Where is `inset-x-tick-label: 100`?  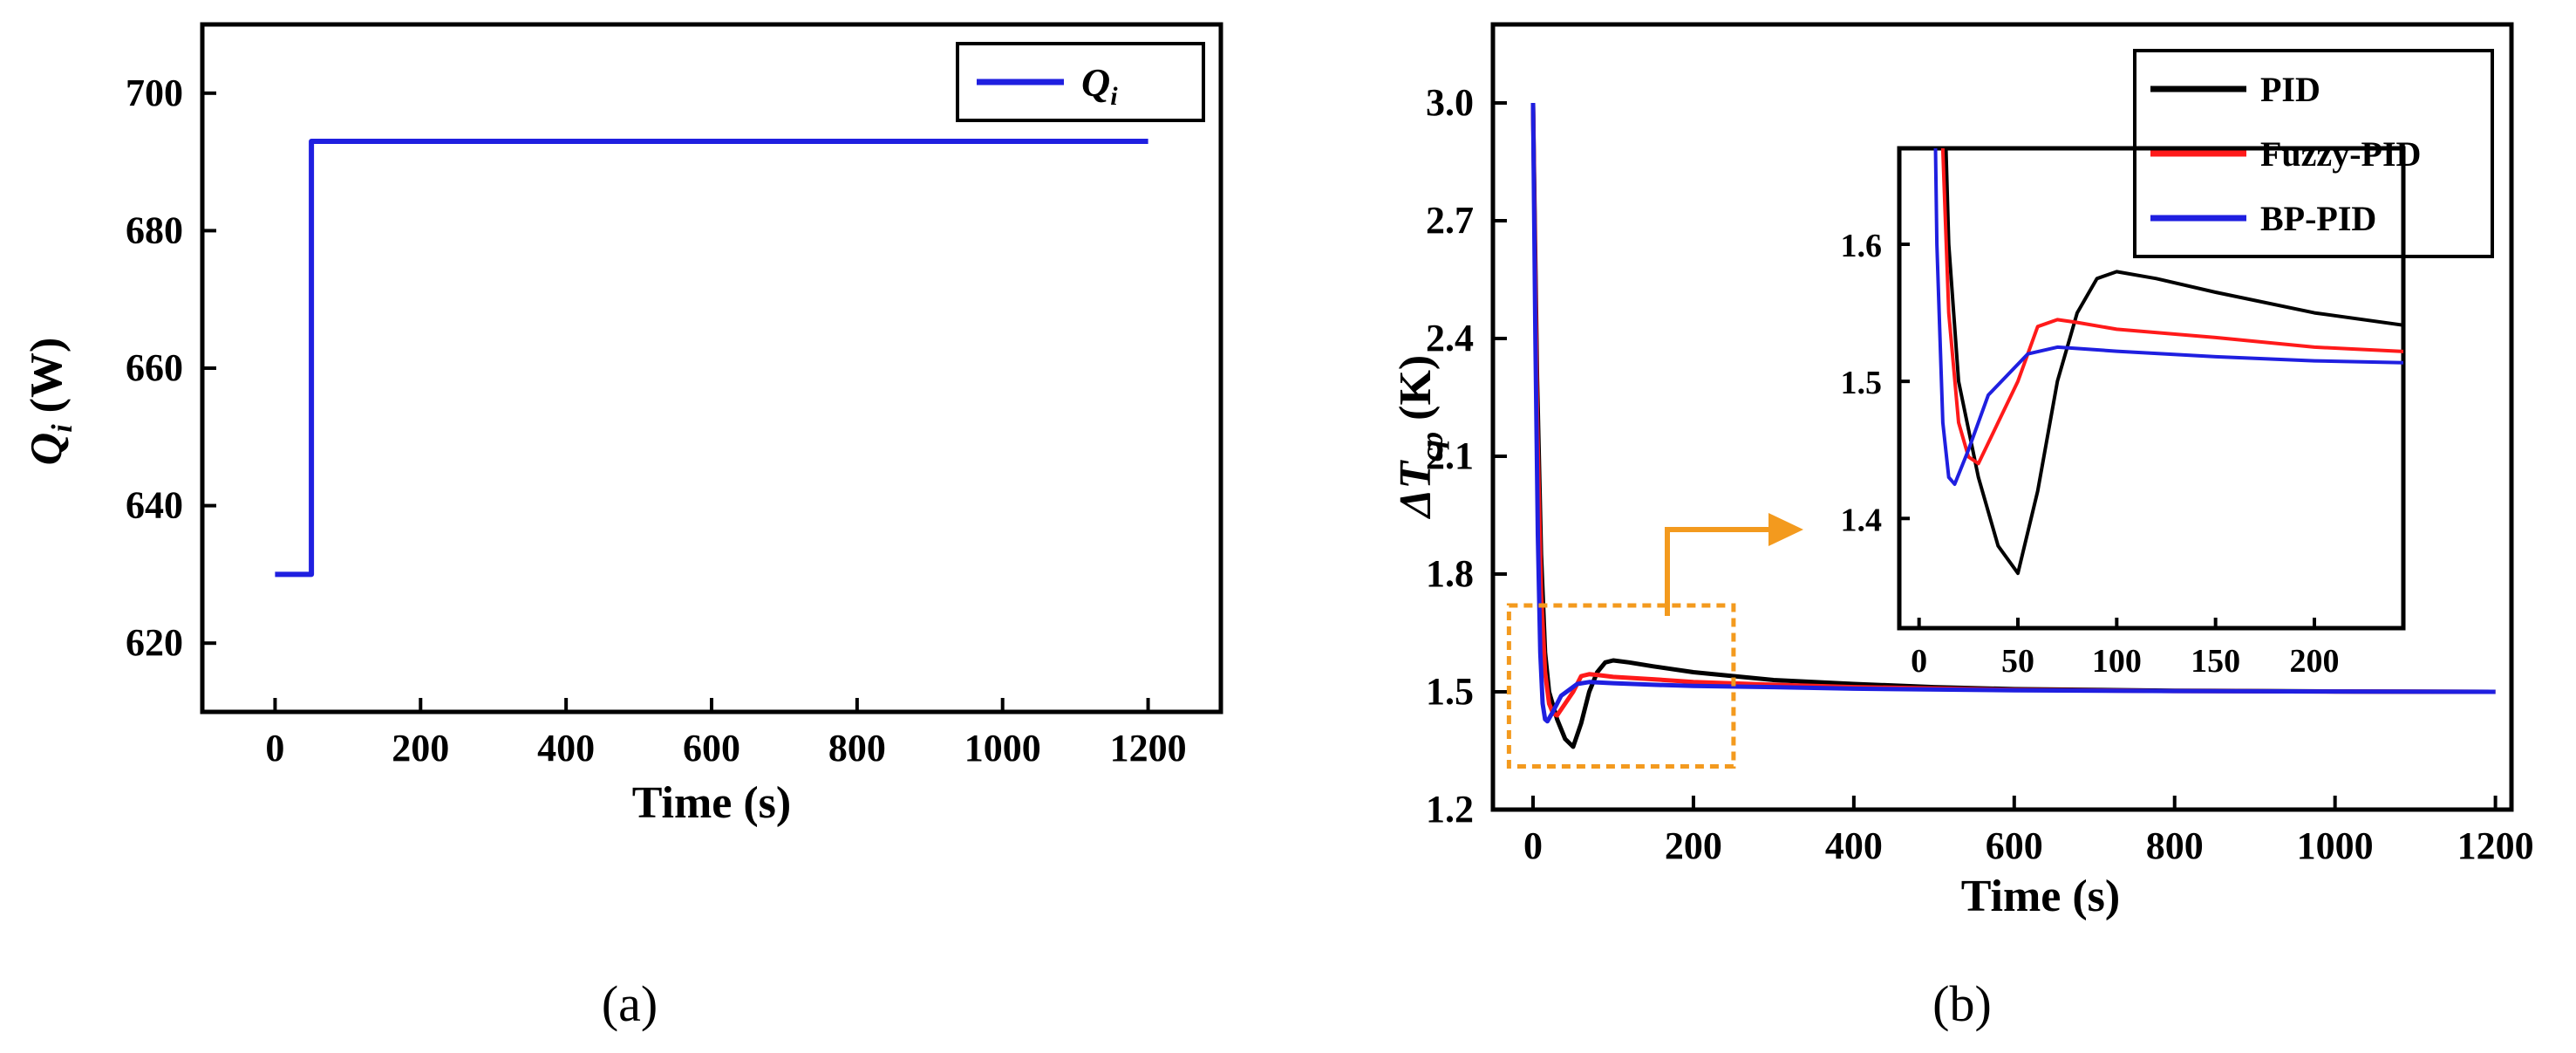 inset-x-tick-label: 100 is located at coordinates (2117, 661).